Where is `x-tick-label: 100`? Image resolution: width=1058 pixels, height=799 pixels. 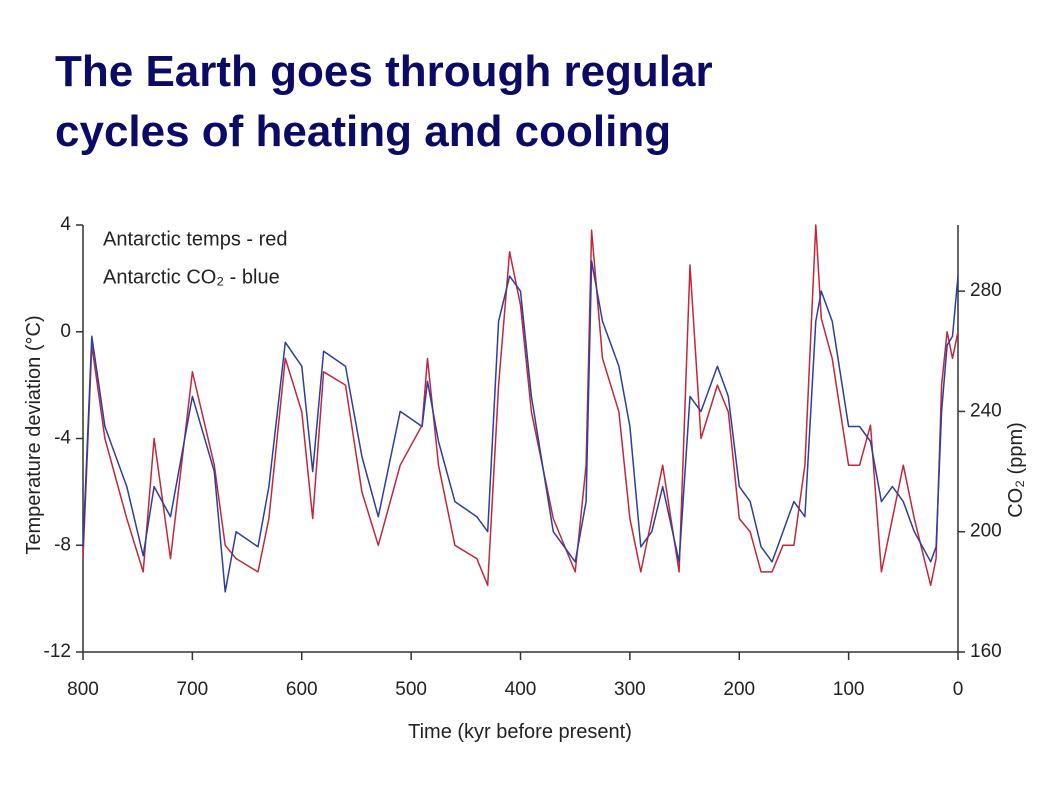
x-tick-label: 100 is located at coordinates (849, 689).